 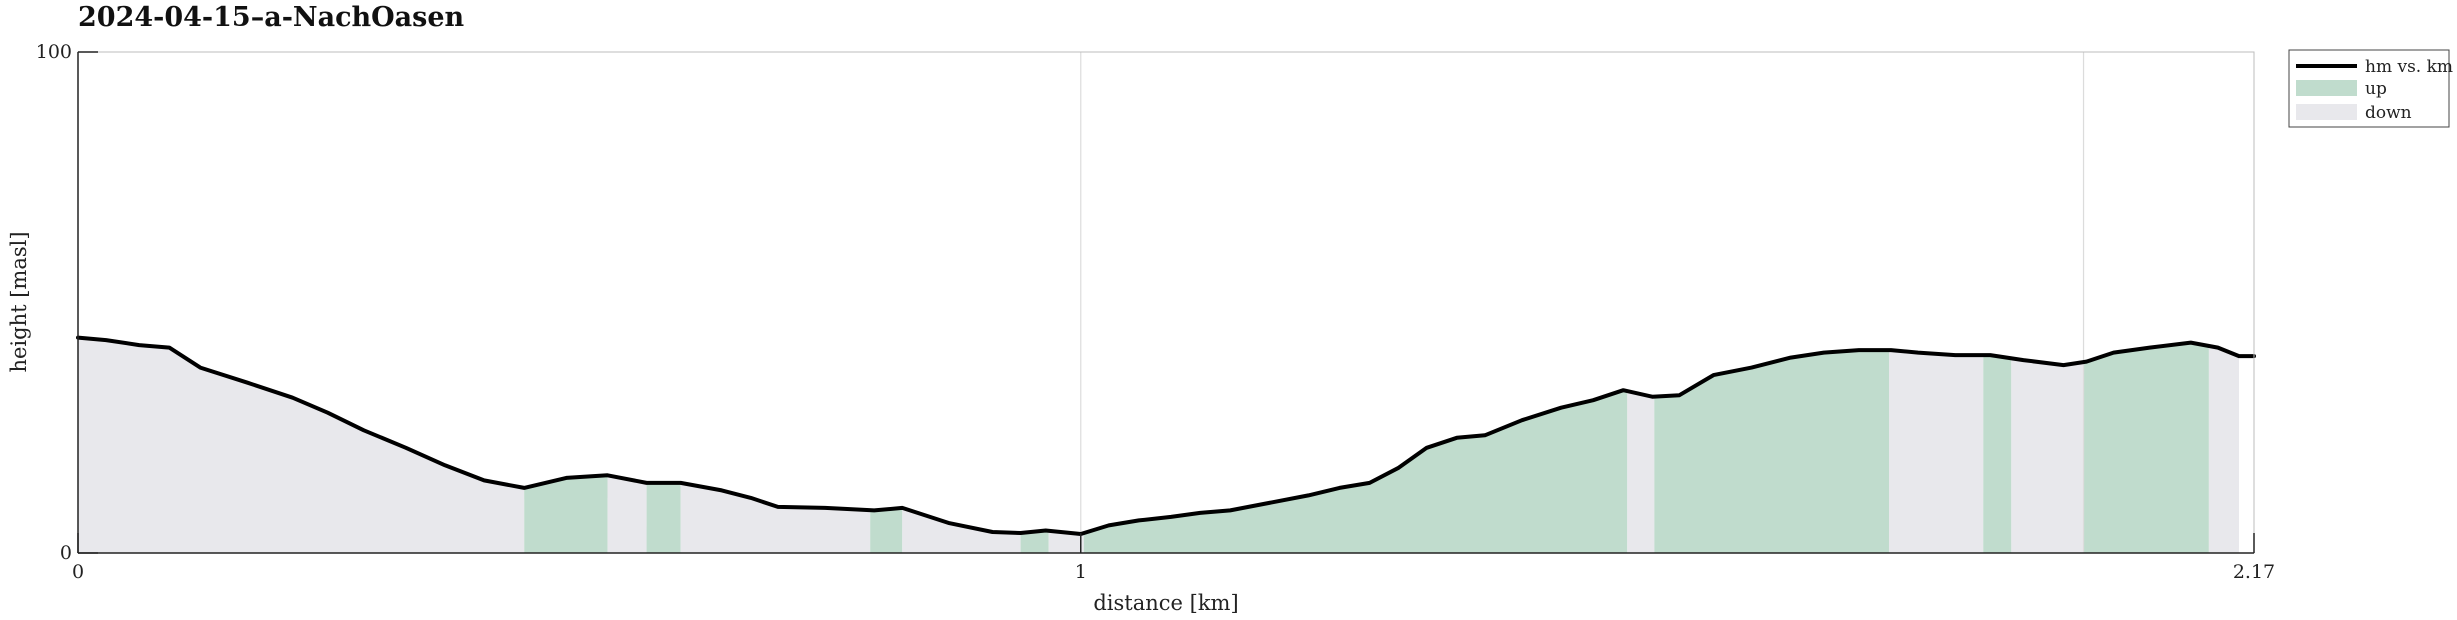 I want to click on legend-label-up: up, so click(x=2376, y=89).